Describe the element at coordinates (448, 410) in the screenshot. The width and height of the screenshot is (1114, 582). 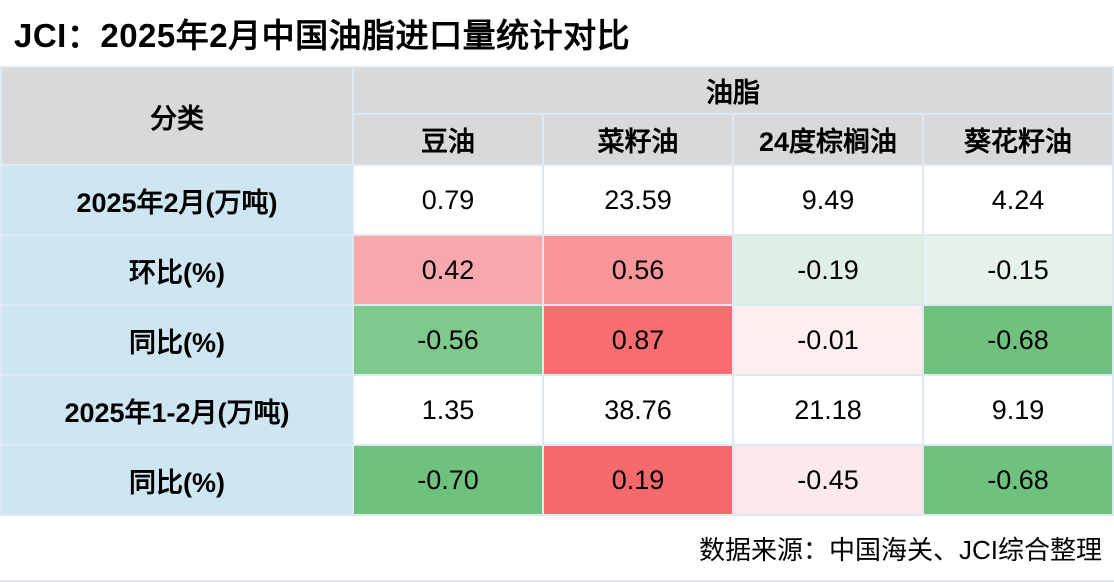
I see `table-cell: 1.35` at that location.